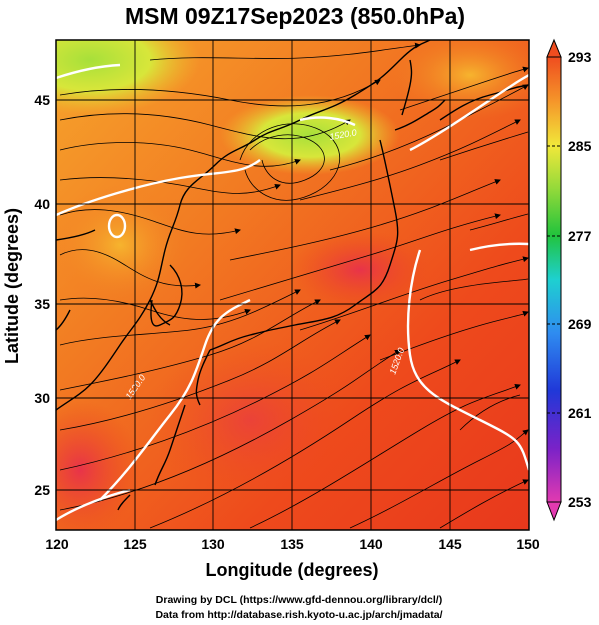 The height and width of the screenshot is (625, 599). What do you see at coordinates (580, 236) in the screenshot?
I see `colorbar-tick-label: 277` at bounding box center [580, 236].